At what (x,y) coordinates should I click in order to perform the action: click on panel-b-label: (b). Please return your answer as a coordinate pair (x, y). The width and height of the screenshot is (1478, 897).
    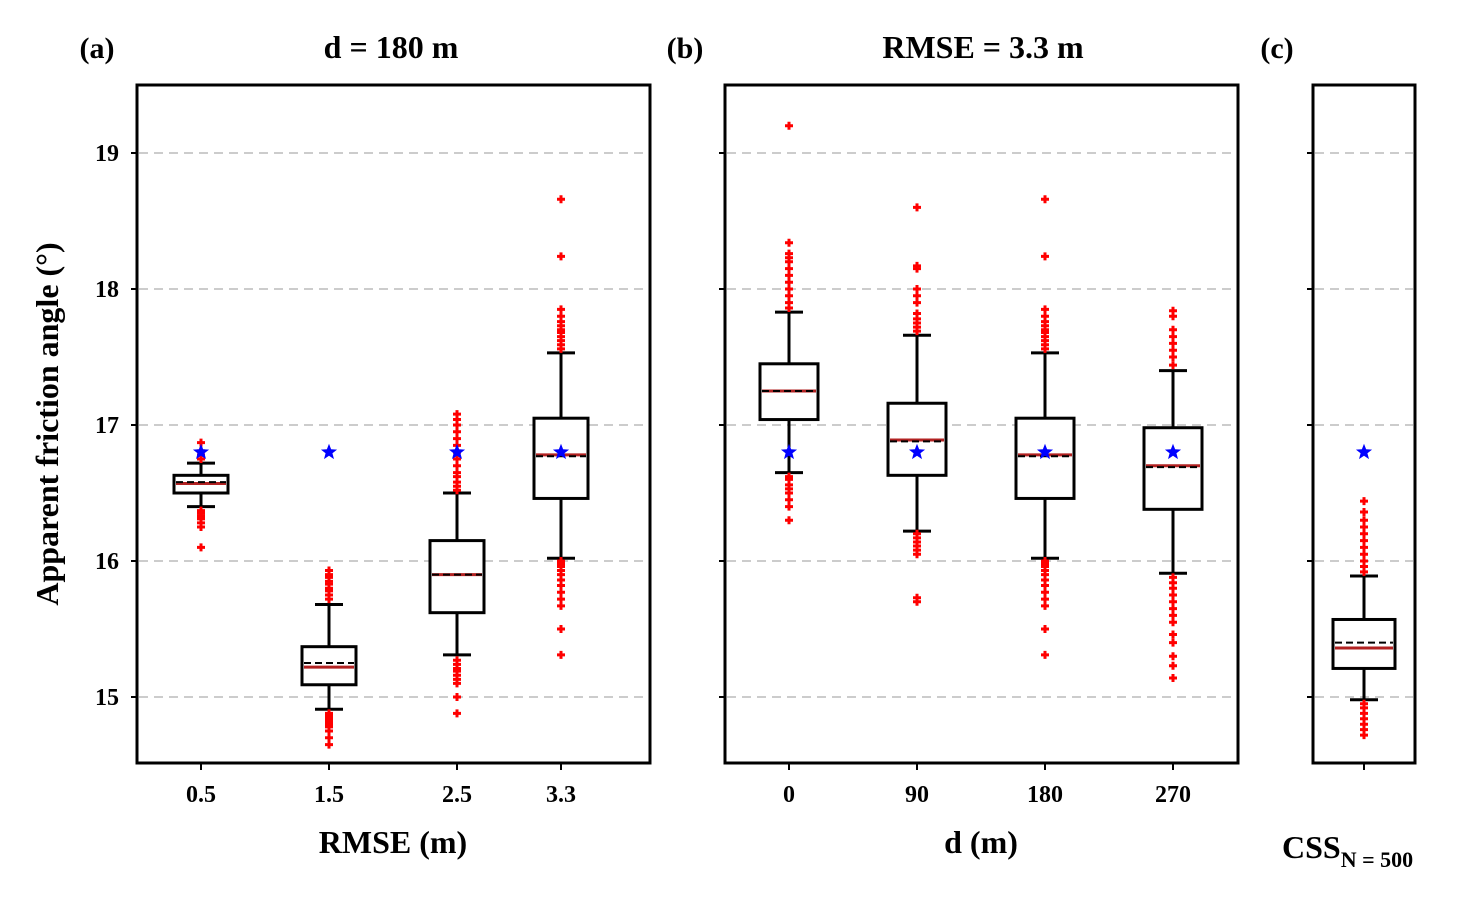
    Looking at the image, I should click on (685, 48).